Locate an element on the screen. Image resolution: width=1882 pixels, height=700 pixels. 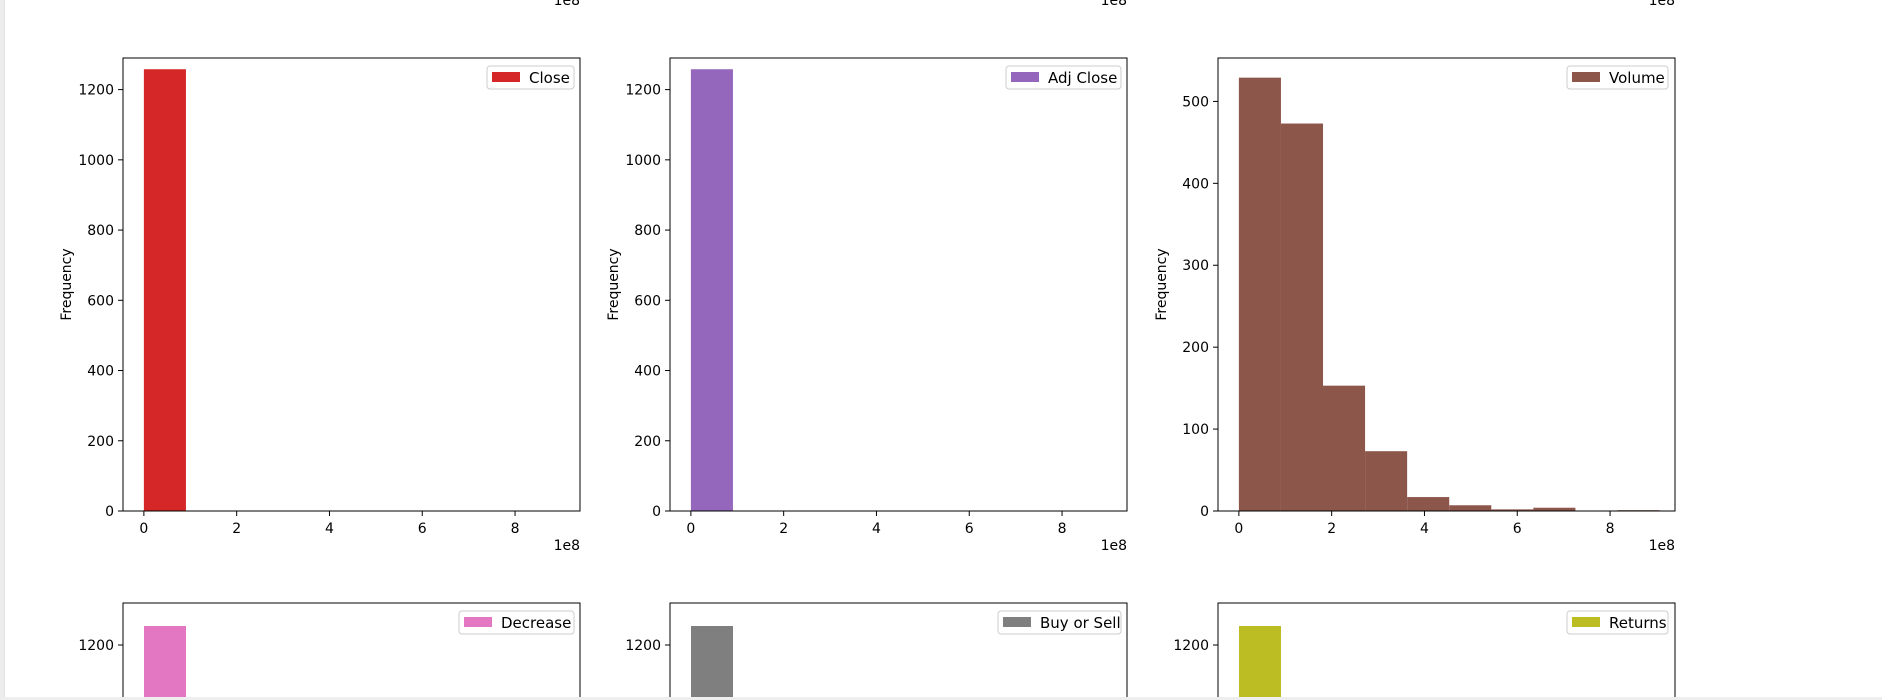
chart-panel-decrease: 1200 Decrease is located at coordinates (329, 651).